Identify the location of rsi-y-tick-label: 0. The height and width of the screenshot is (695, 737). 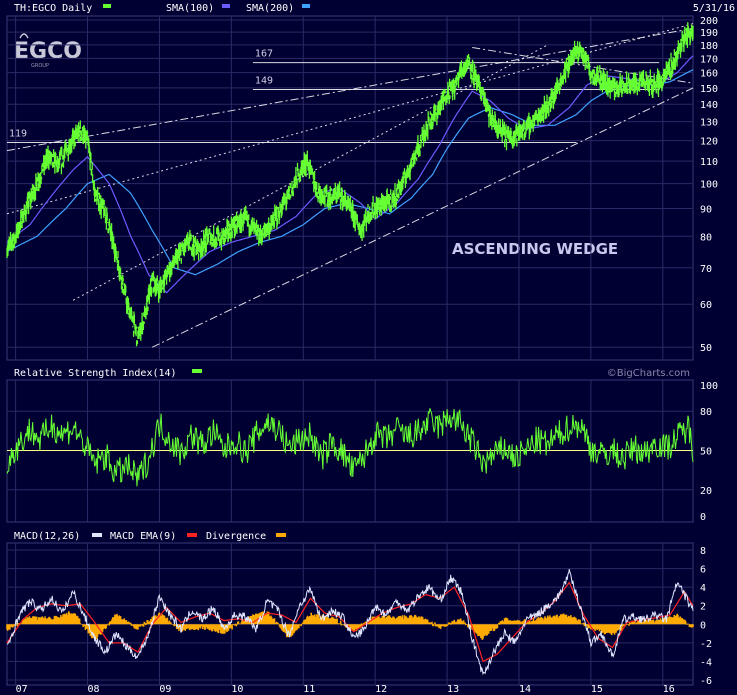
(703, 517).